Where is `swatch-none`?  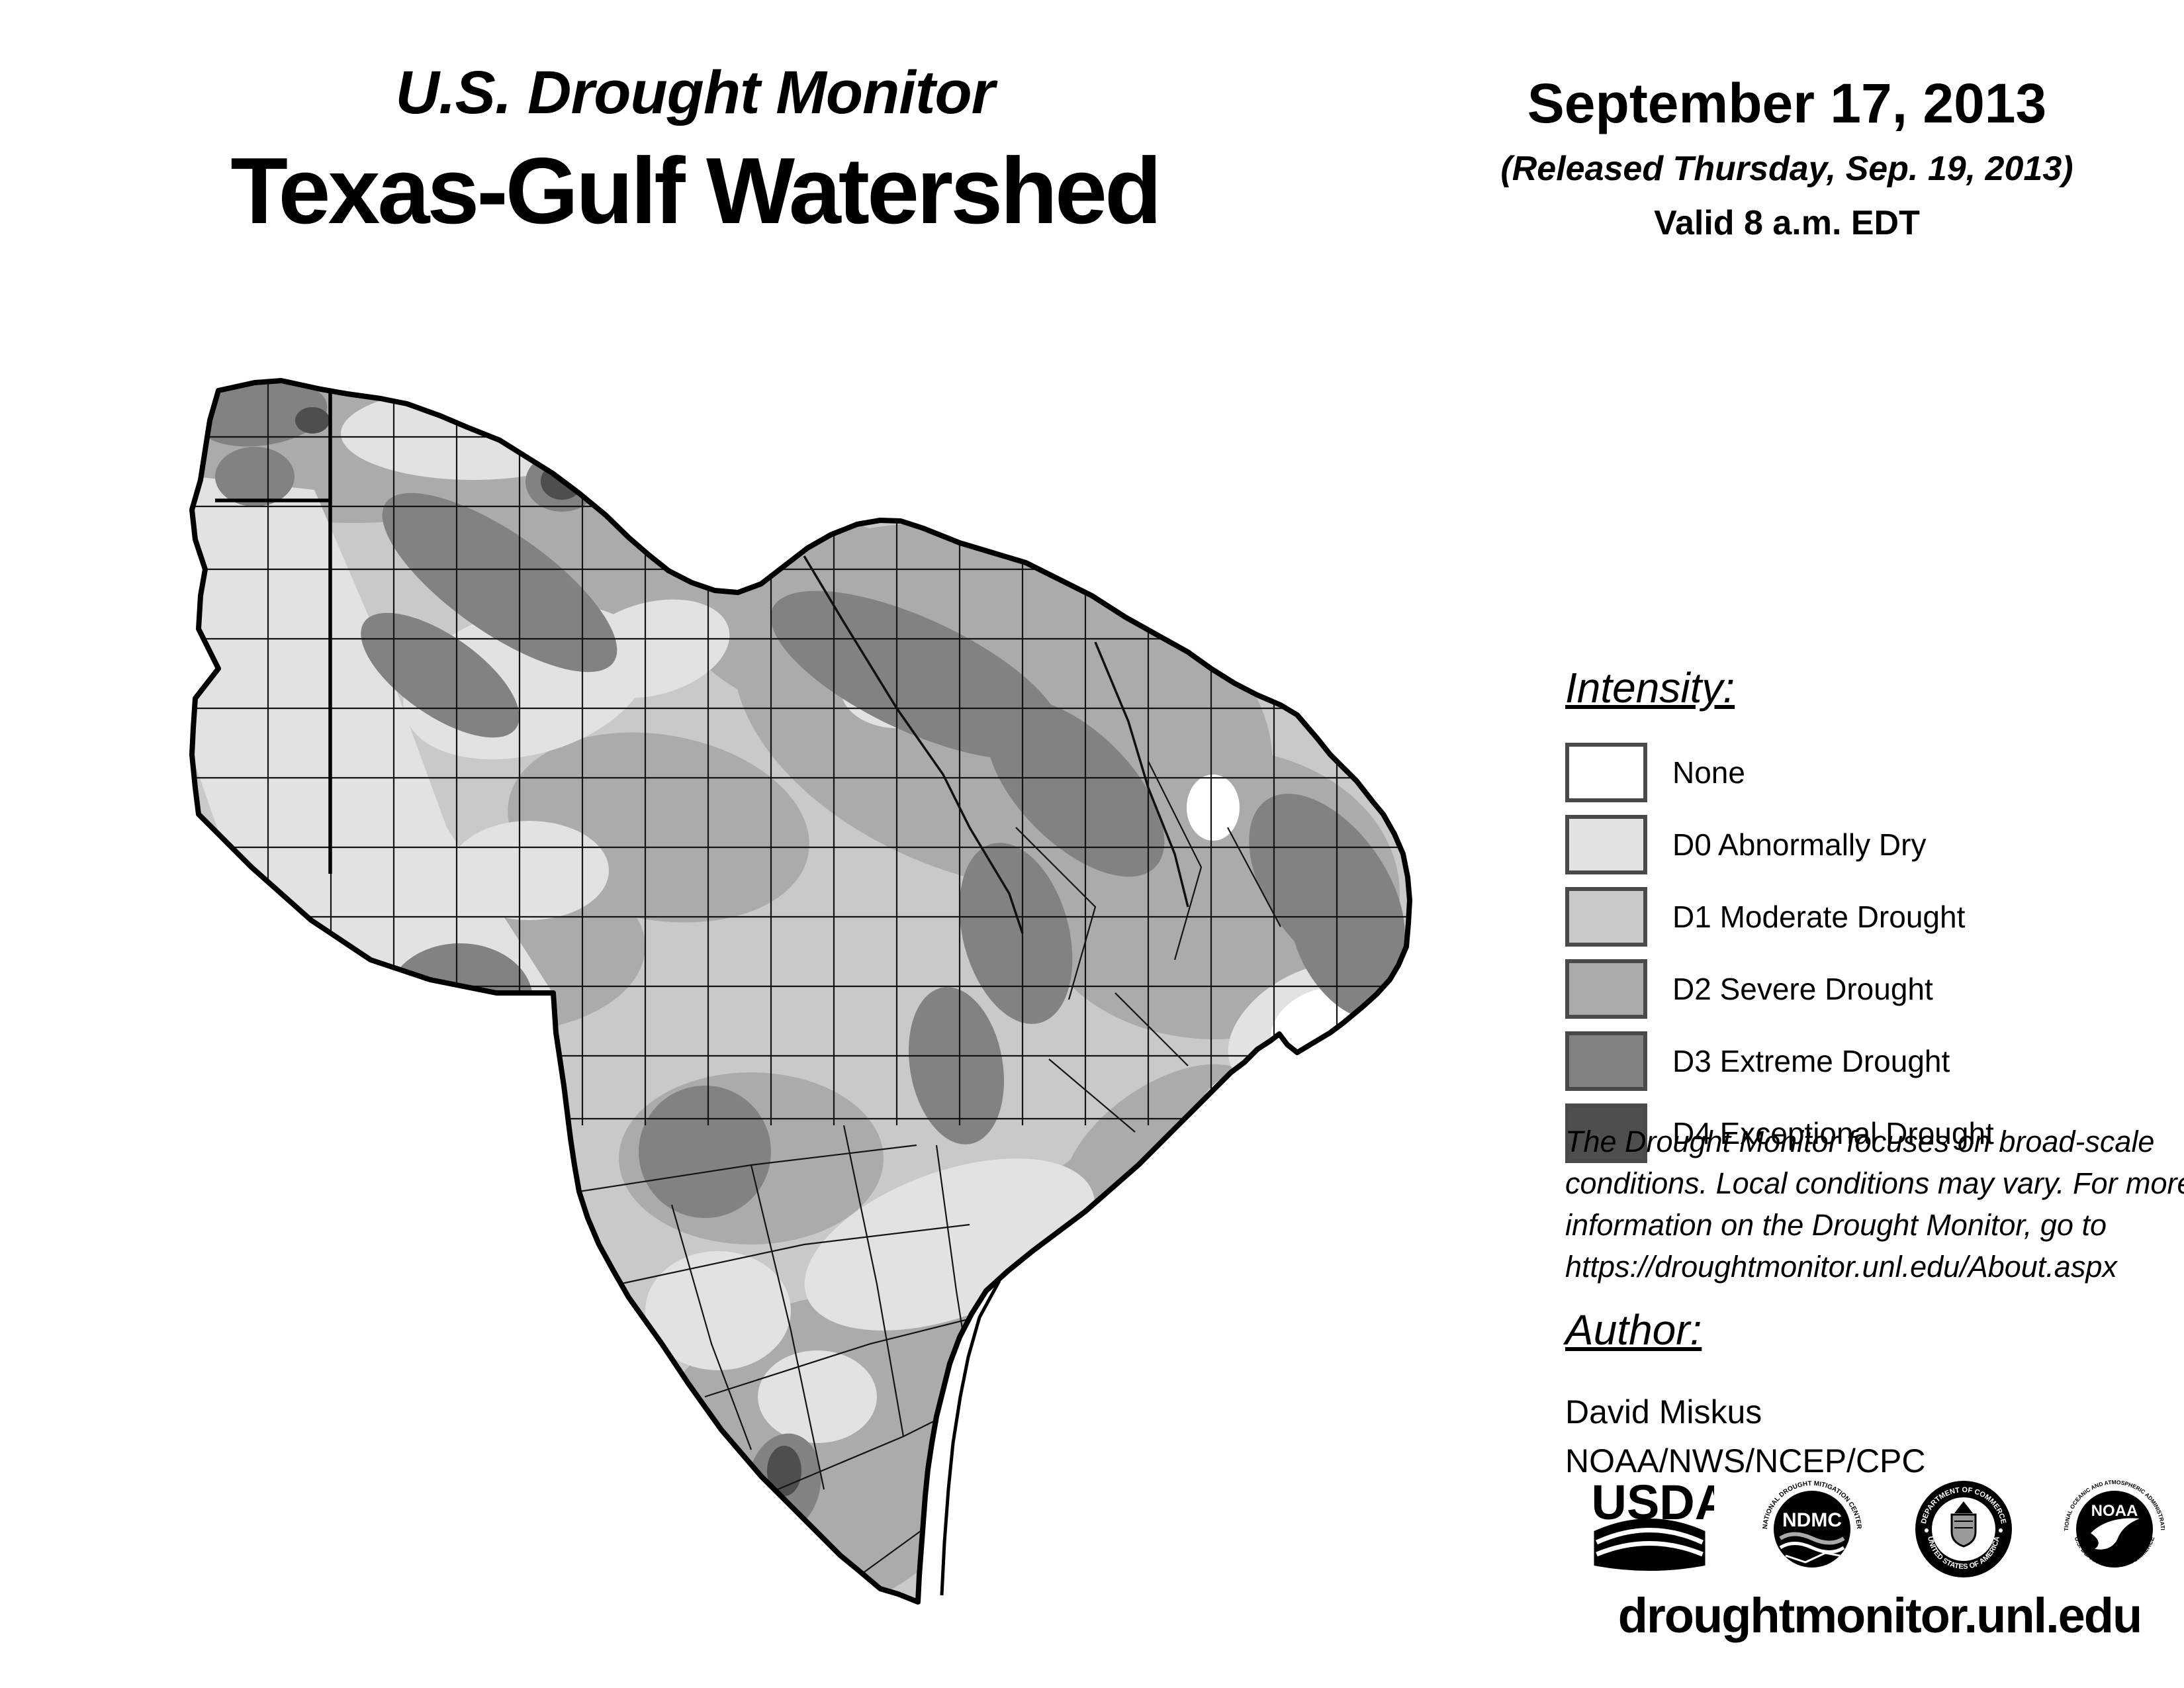 swatch-none is located at coordinates (1606, 772).